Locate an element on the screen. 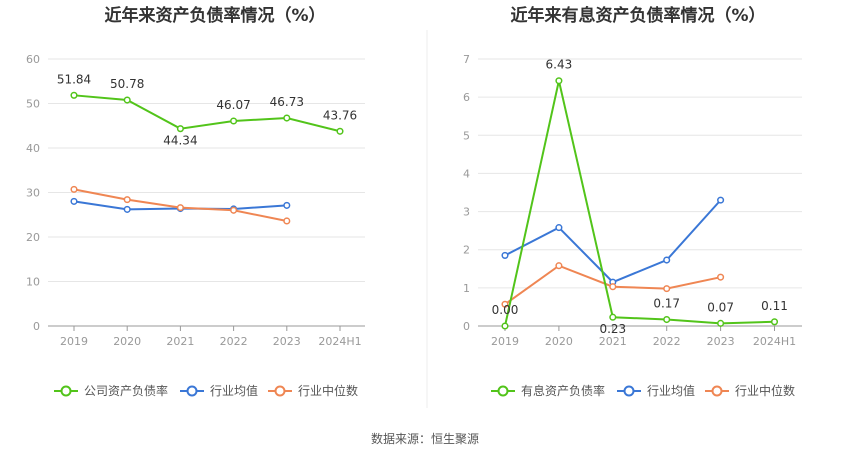 This screenshot has width=850, height=459. y-tick-label: 20 is located at coordinates (33, 237).